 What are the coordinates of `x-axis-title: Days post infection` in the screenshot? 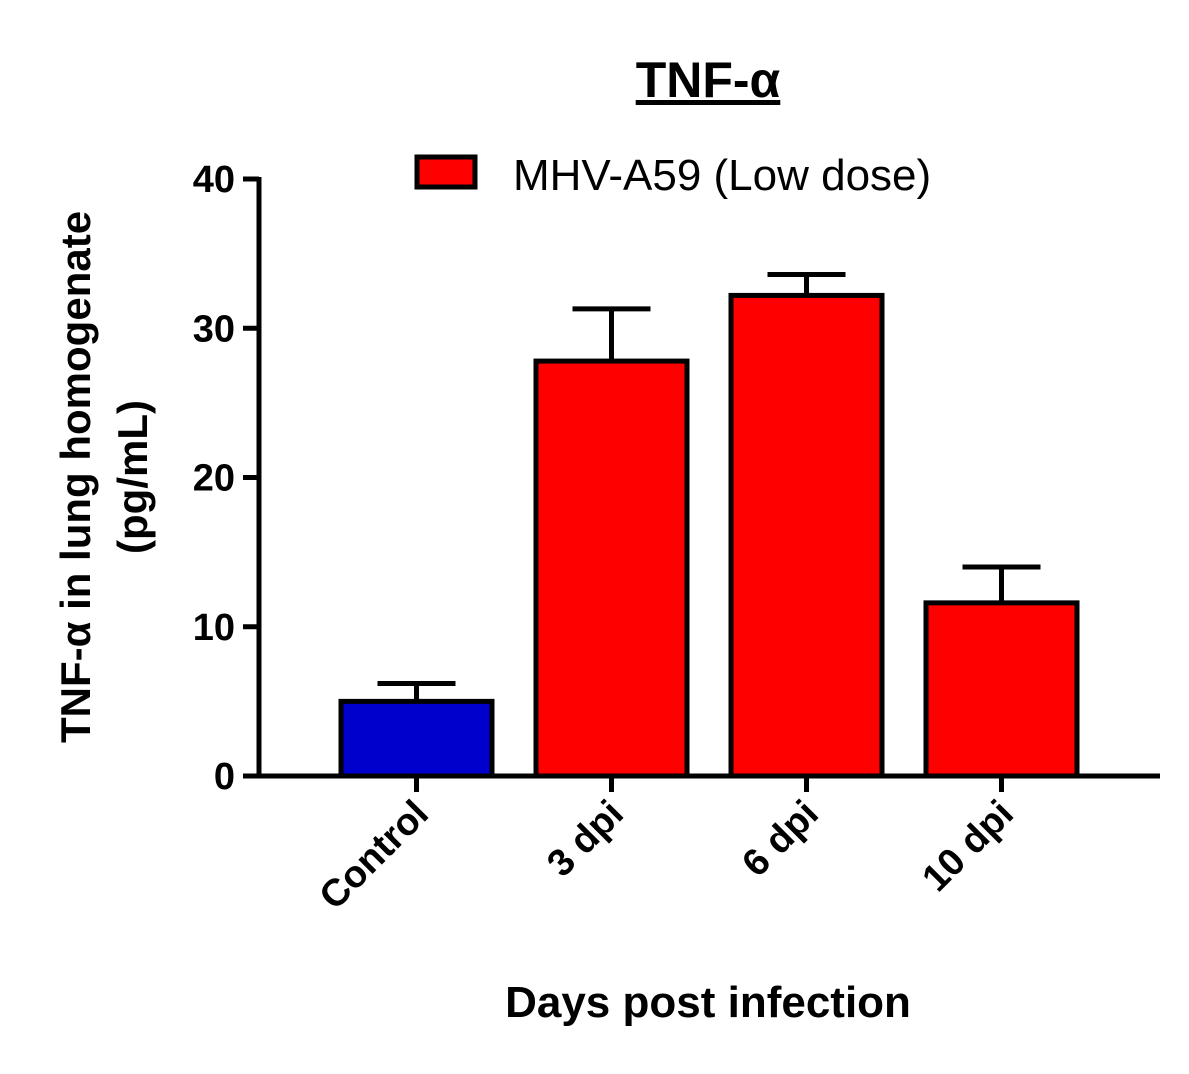 It's located at (708, 1002).